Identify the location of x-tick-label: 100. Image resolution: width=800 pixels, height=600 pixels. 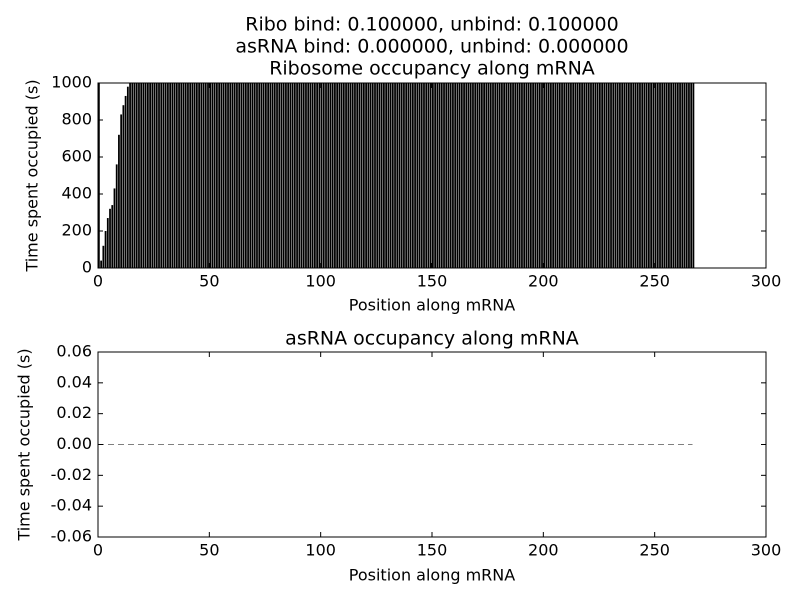
(320, 281).